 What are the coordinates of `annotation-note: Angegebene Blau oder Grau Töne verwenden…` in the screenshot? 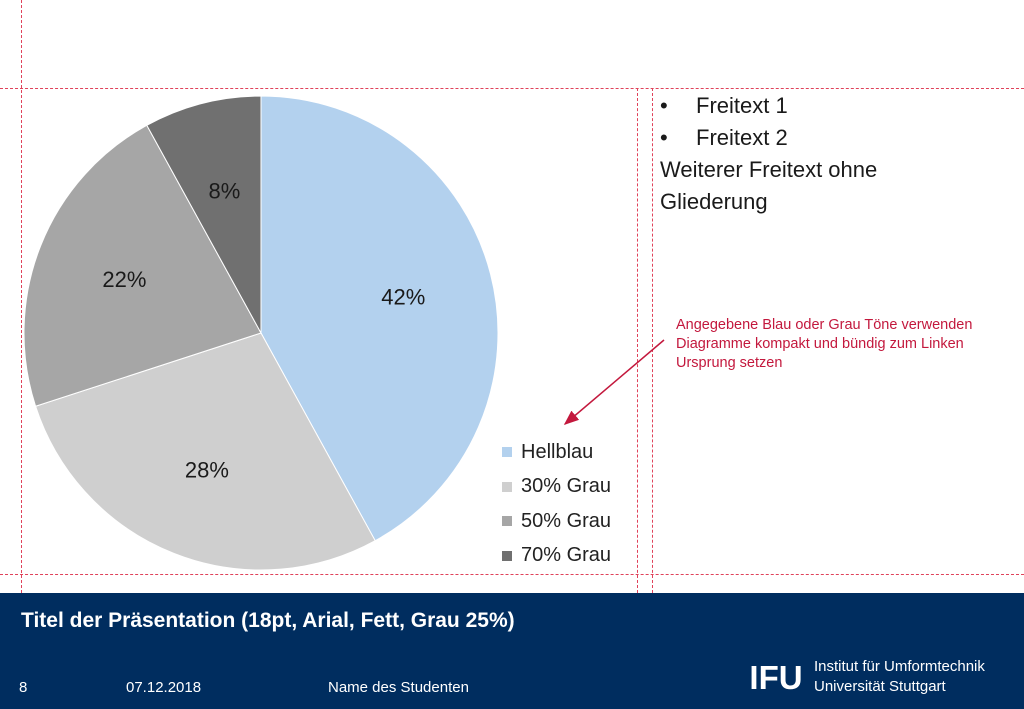 It's located at (846, 344).